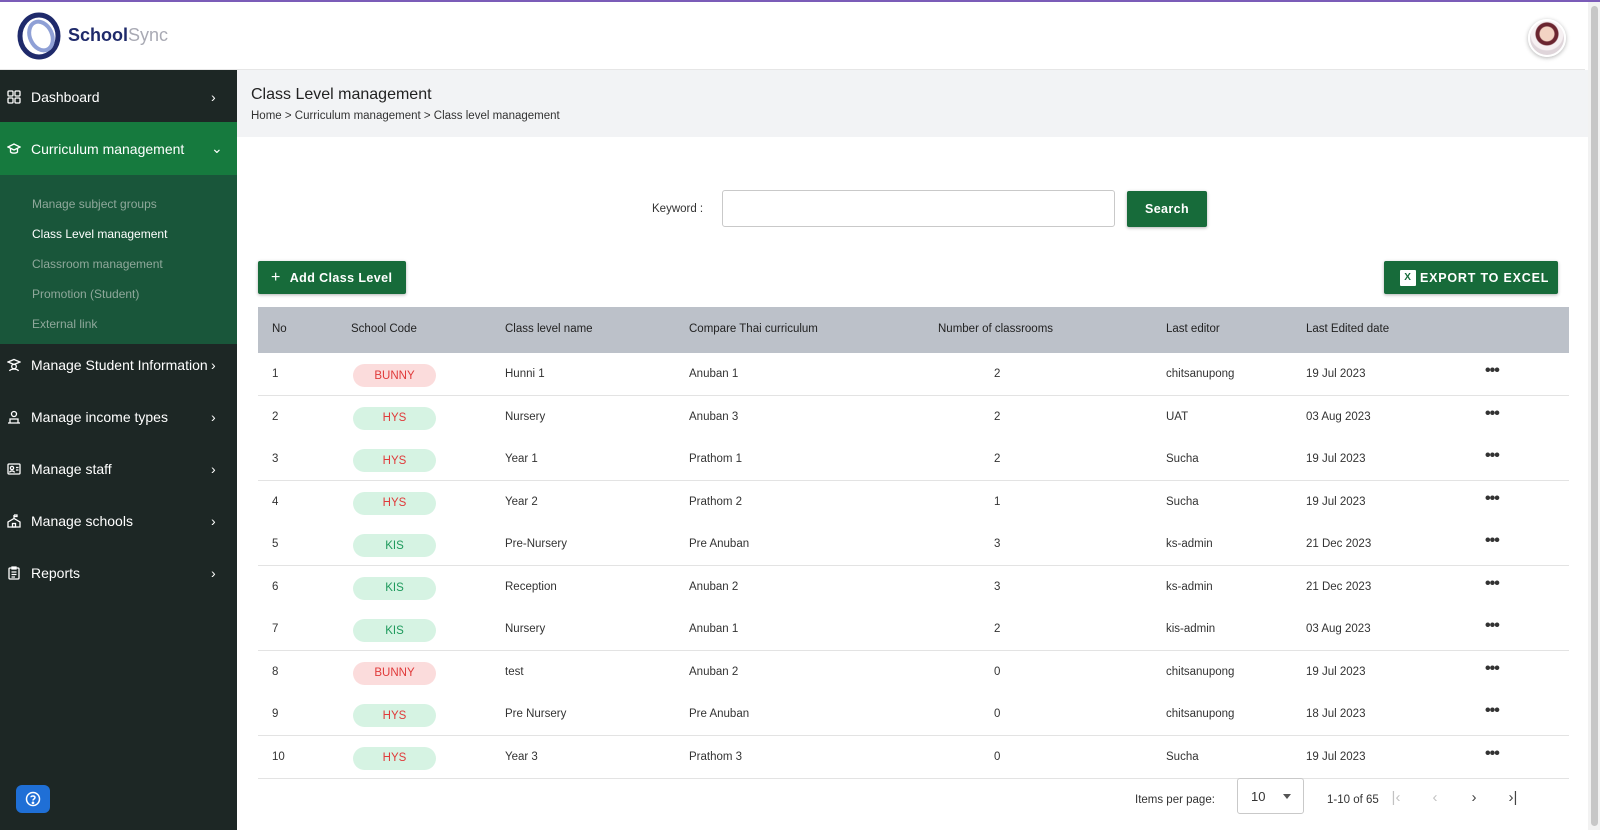  What do you see at coordinates (14, 572) in the screenshot?
I see `report-icon` at bounding box center [14, 572].